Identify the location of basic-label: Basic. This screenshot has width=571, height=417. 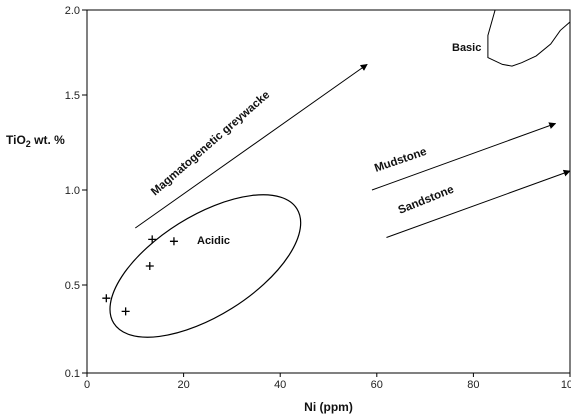
(466, 48).